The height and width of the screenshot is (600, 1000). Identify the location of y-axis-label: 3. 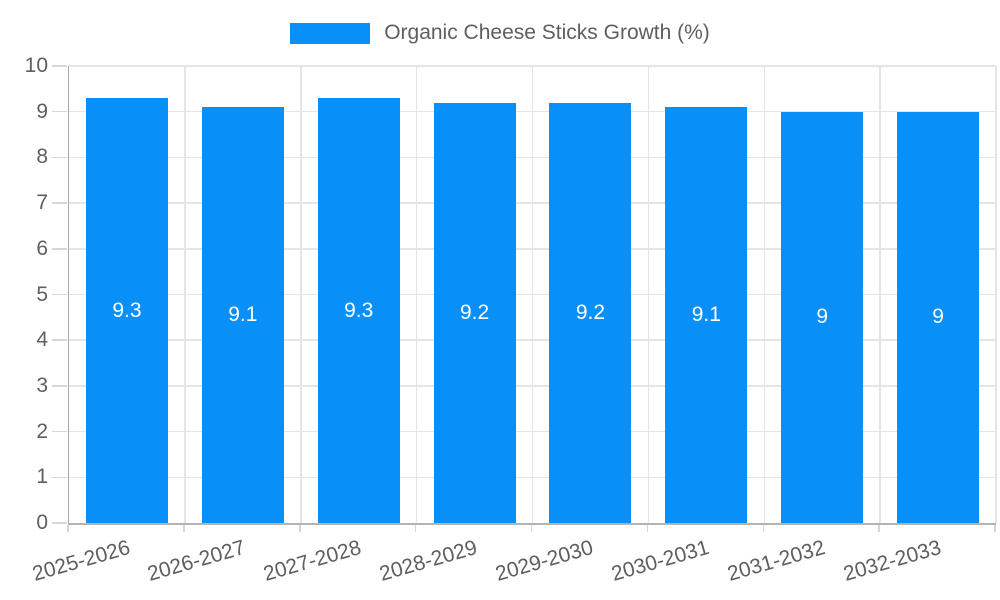
(42, 385).